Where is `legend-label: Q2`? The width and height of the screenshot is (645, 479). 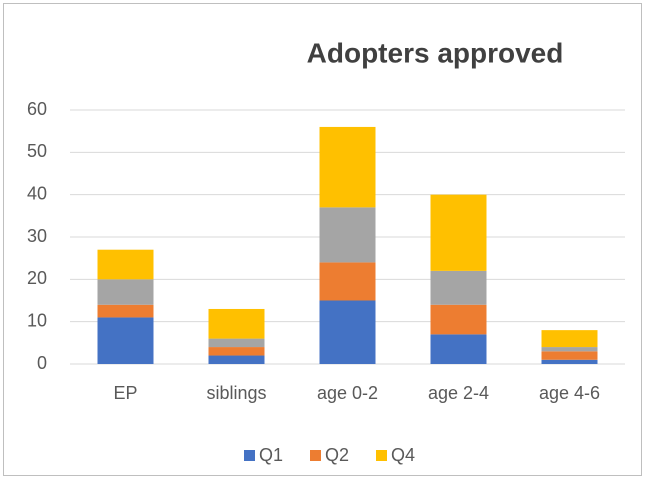 legend-label: Q2 is located at coordinates (337, 455).